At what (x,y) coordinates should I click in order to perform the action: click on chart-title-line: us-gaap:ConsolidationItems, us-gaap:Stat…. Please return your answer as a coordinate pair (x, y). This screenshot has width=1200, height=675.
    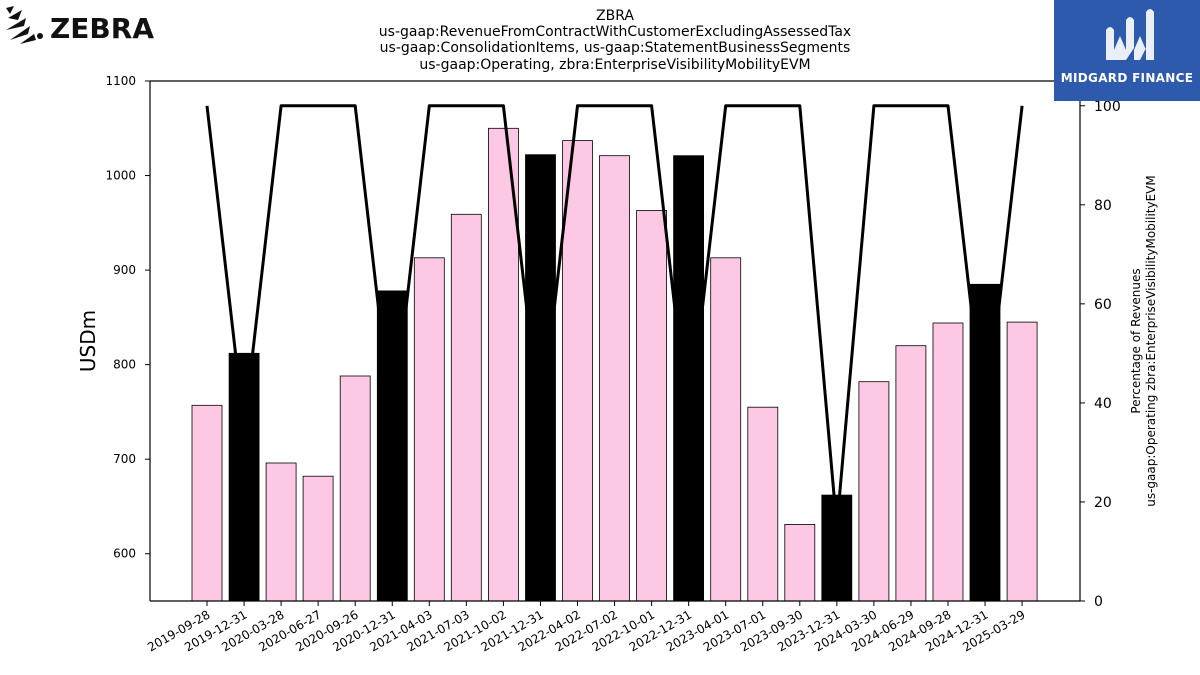
    Looking at the image, I should click on (615, 48).